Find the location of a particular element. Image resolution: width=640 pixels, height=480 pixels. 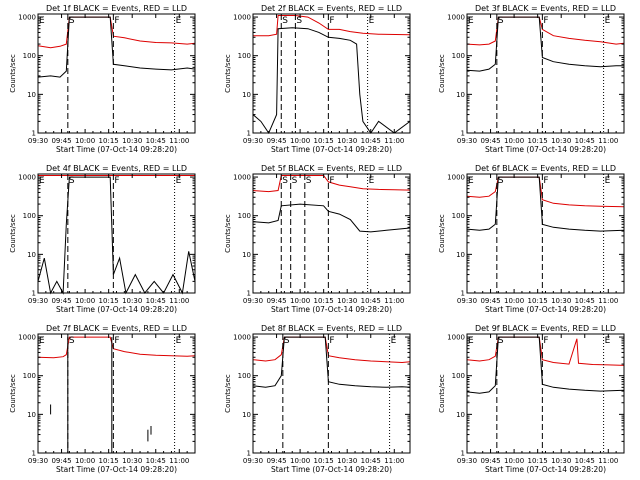

chart-title: Det 1f BLACK = Events, RED = LLD is located at coordinates (116, 8).